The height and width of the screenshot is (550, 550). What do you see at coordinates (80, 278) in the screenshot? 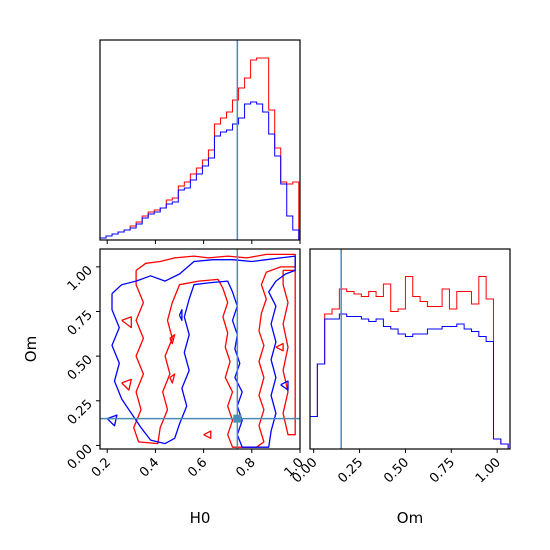
I see `contour-y-tick-label: 1.00` at bounding box center [80, 278].